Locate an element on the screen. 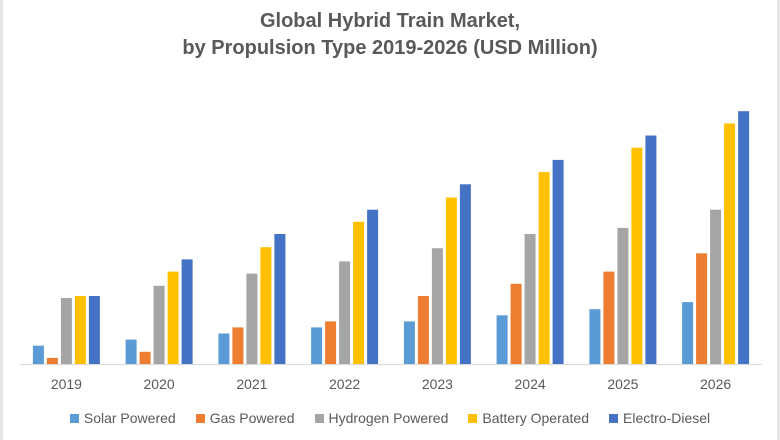  legend-item-electro-diesel: Electro-Diesel is located at coordinates (659, 418).